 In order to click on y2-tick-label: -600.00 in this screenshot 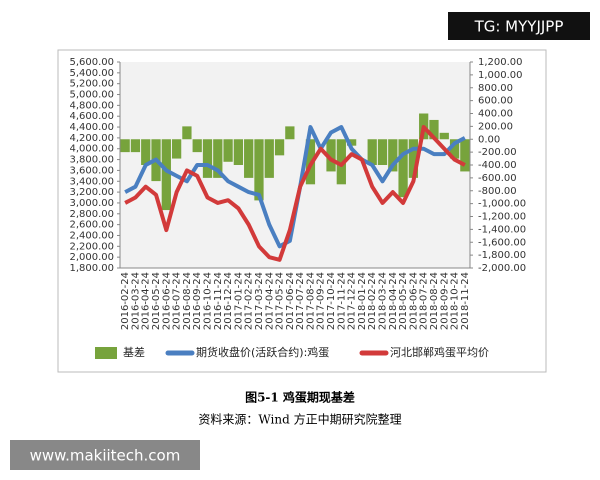, I will do `click(497, 178)`.